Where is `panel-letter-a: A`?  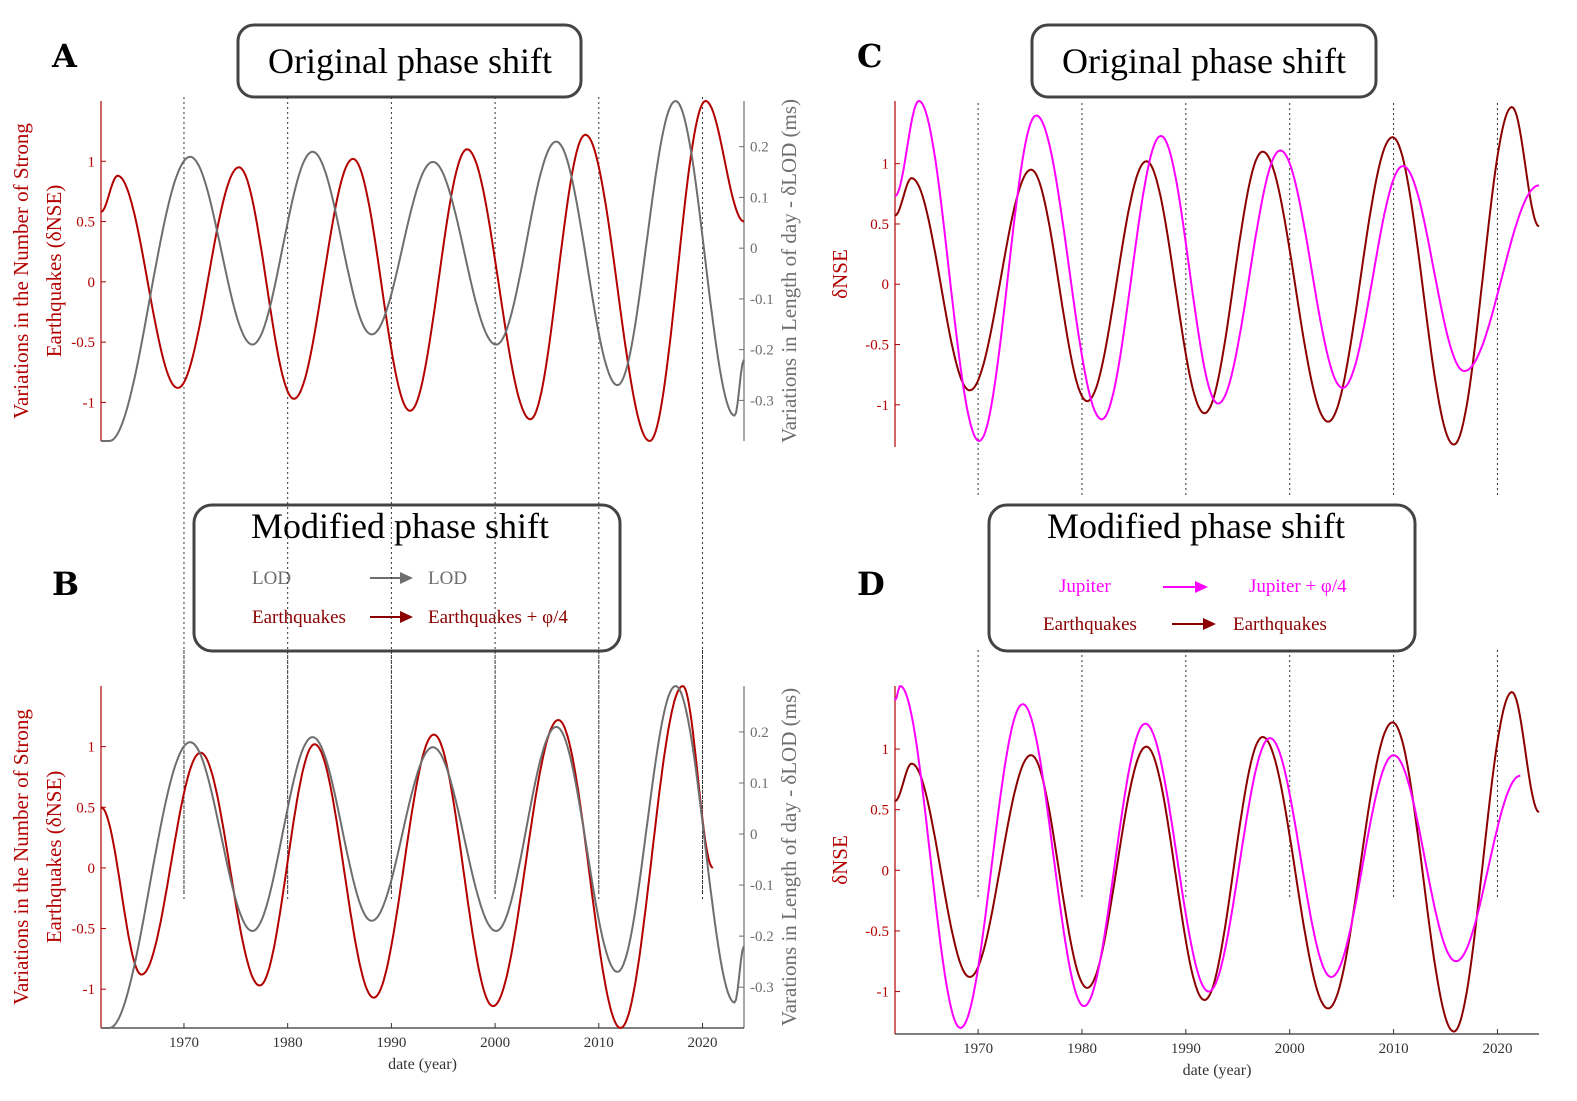
panel-letter-a: A is located at coordinates (64, 56).